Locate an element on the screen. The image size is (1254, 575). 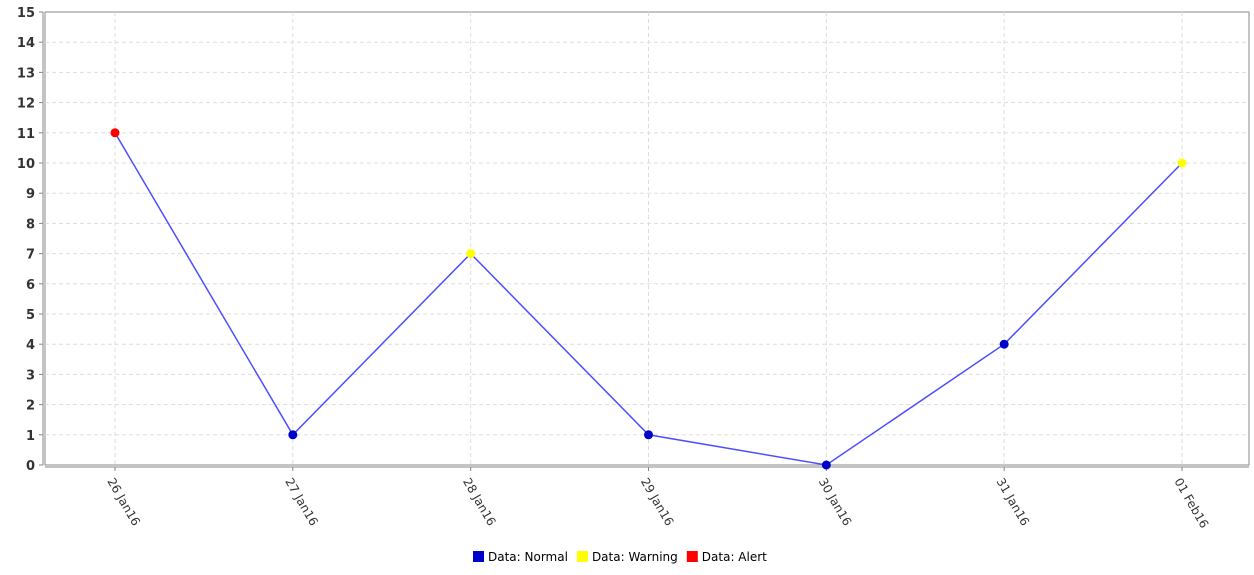
y-tick-label: 0 is located at coordinates (30, 466).